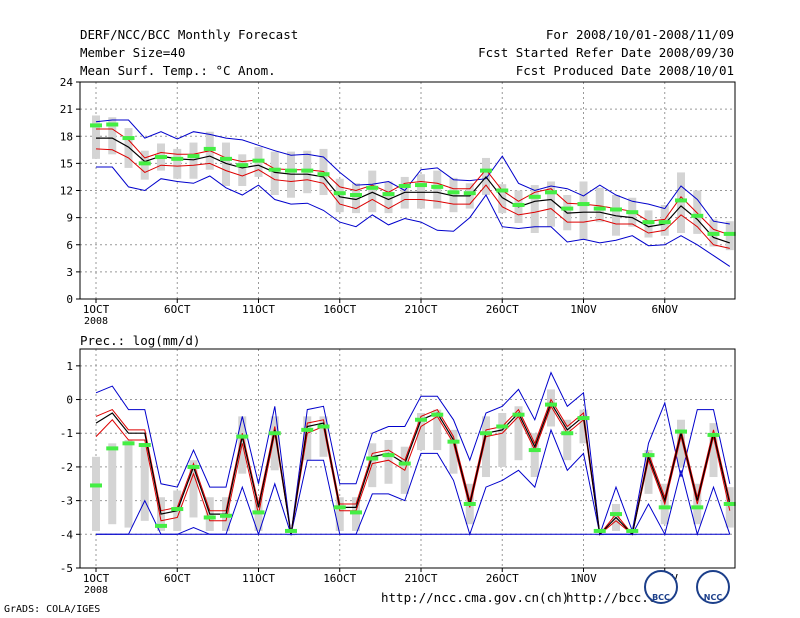  What do you see at coordinates (67, 82) in the screenshot?
I see `y-tick-label: 24` at bounding box center [67, 82].